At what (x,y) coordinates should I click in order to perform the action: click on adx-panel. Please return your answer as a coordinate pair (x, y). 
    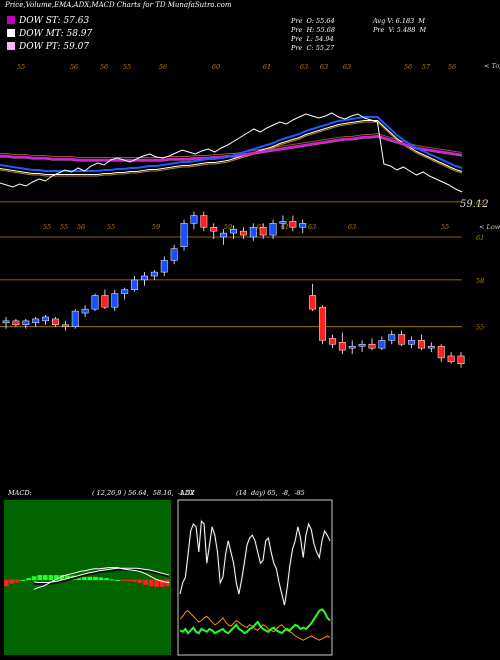
    Looking at the image, I should click on (255, 577).